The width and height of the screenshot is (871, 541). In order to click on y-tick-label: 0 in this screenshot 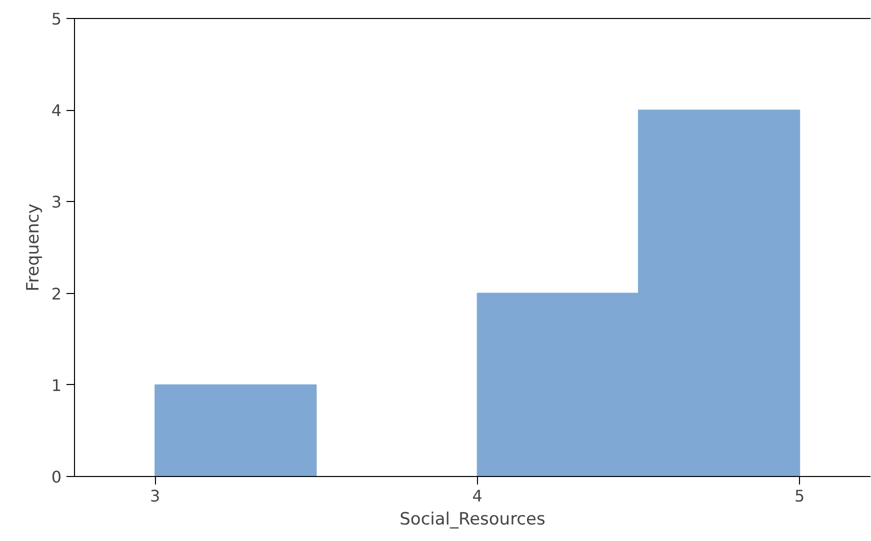, I will do `click(56, 477)`.